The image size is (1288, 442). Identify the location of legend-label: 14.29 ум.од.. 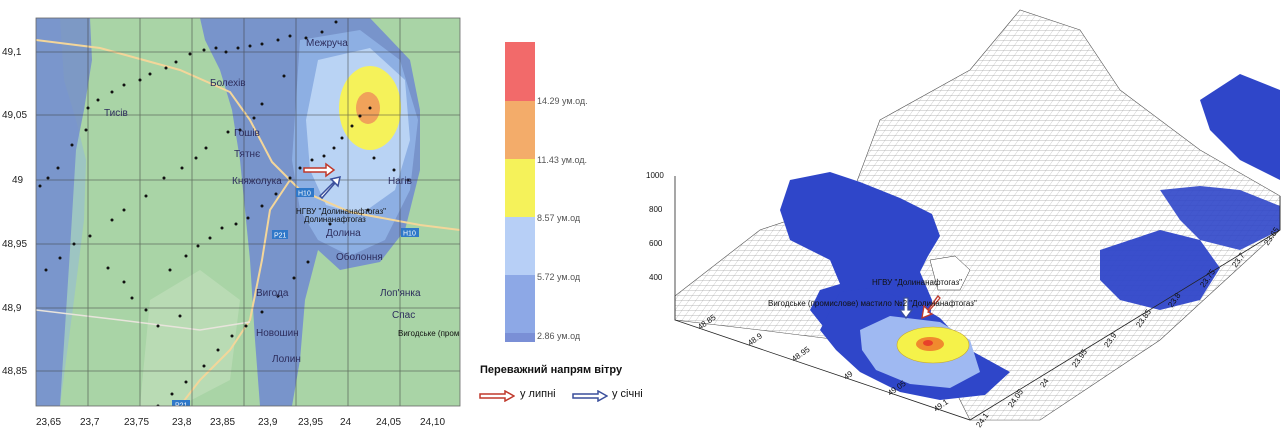
(562, 101).